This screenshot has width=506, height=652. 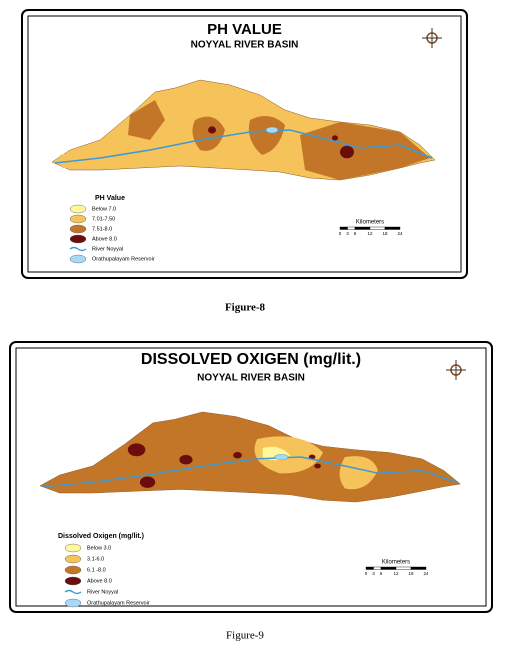 What do you see at coordinates (99, 548) in the screenshot?
I see `legend-label: Below 3.0` at bounding box center [99, 548].